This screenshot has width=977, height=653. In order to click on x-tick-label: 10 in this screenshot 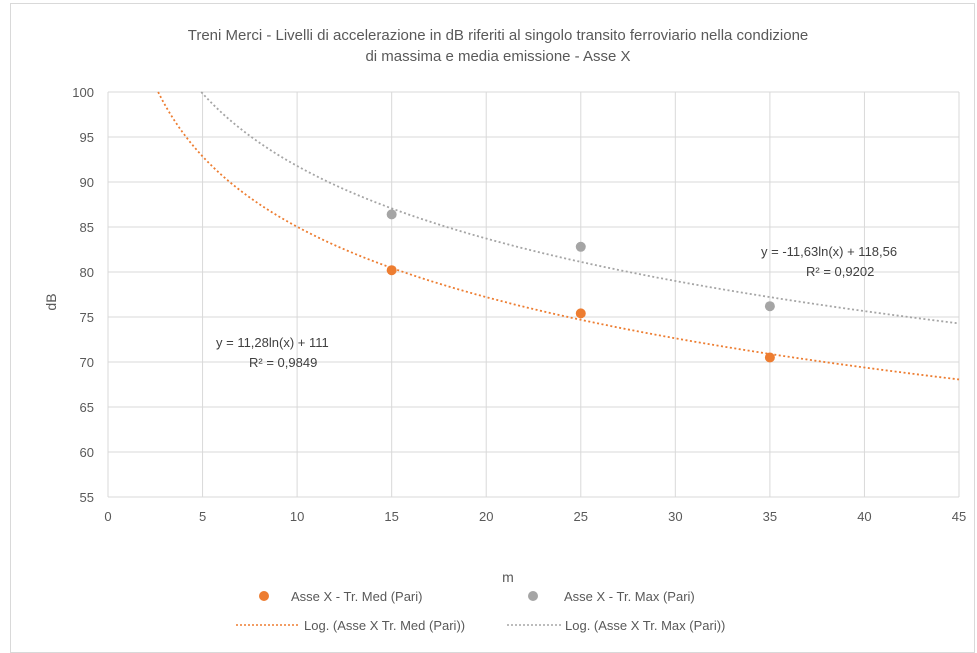, I will do `click(297, 516)`.